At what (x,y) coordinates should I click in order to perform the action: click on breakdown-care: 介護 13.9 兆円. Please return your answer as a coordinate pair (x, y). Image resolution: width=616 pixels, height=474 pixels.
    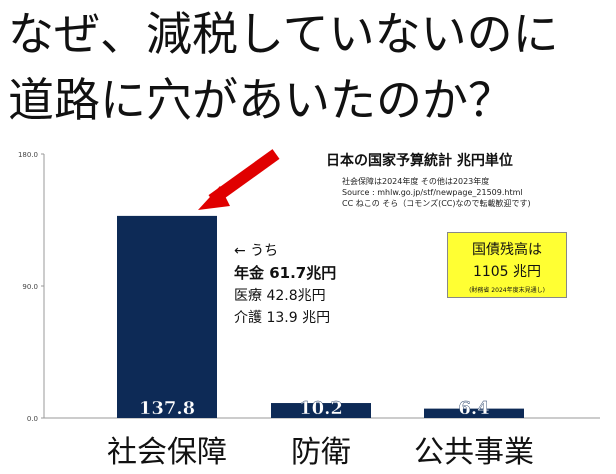
    Looking at the image, I should click on (282, 318).